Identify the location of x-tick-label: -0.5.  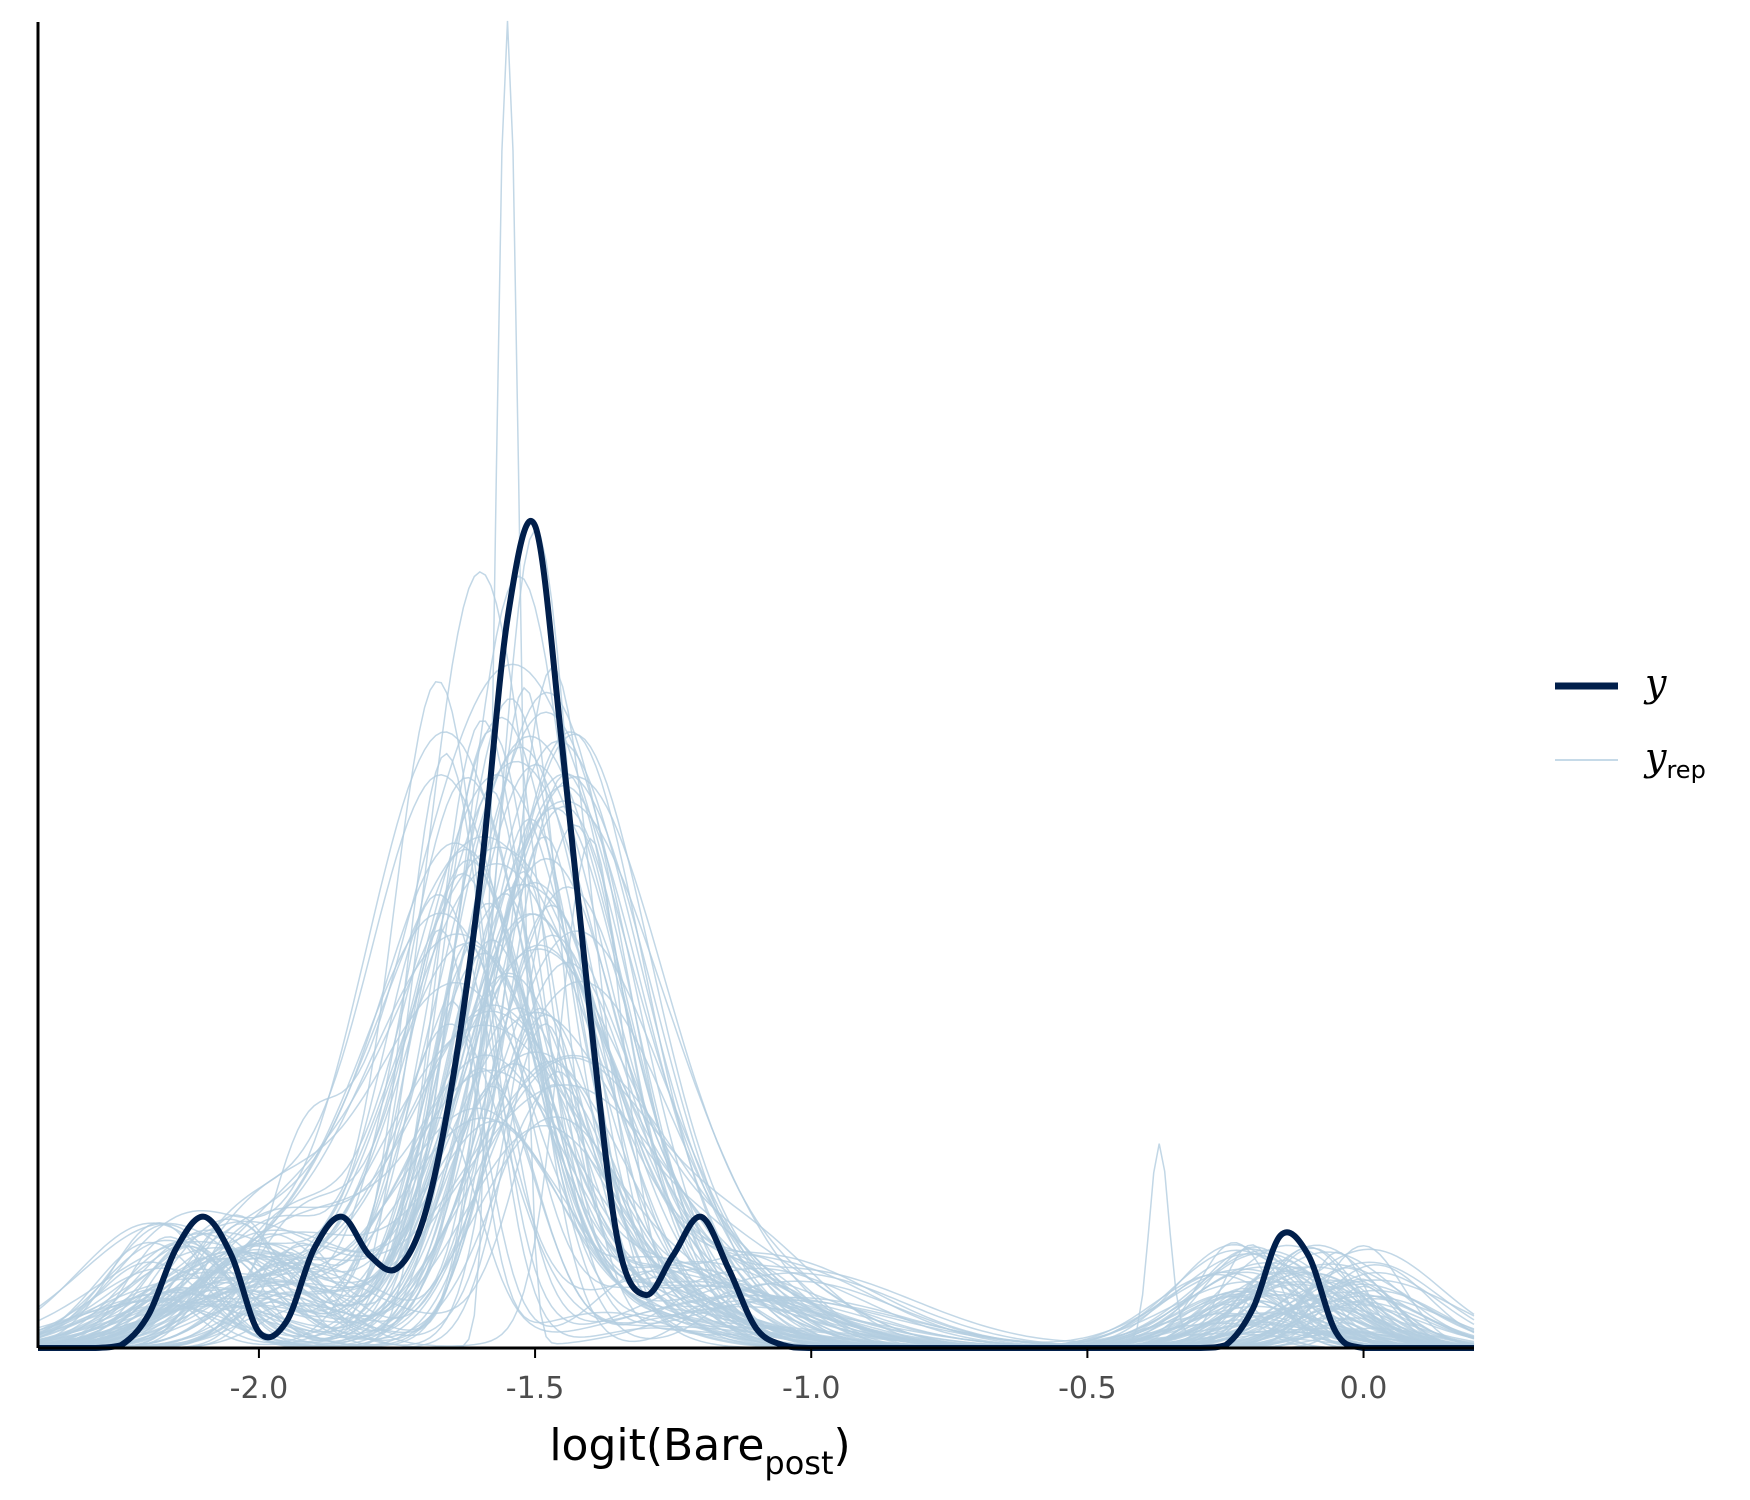
(1087, 1388).